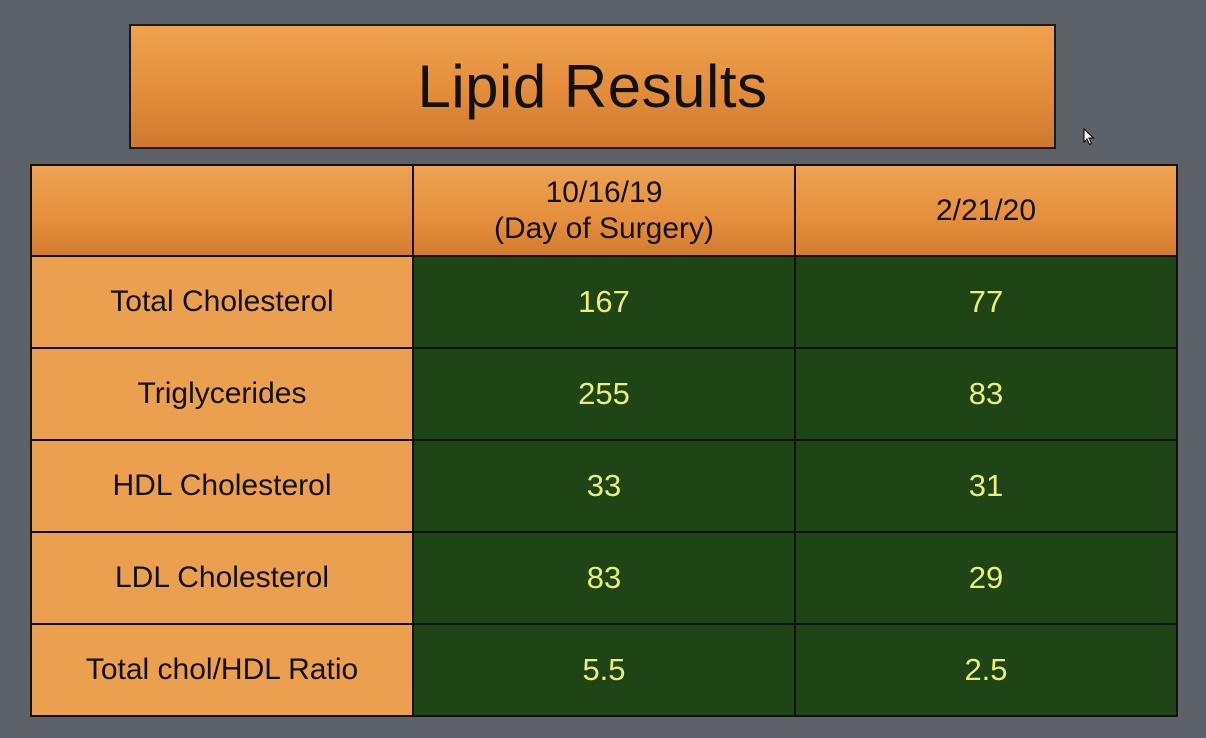  I want to click on value-cell: 167, so click(604, 302).